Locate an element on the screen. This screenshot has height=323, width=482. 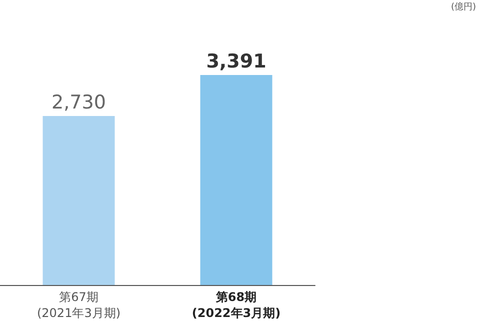
x-tick-label: 第67期 (2021年3月期) is located at coordinates (78, 305).